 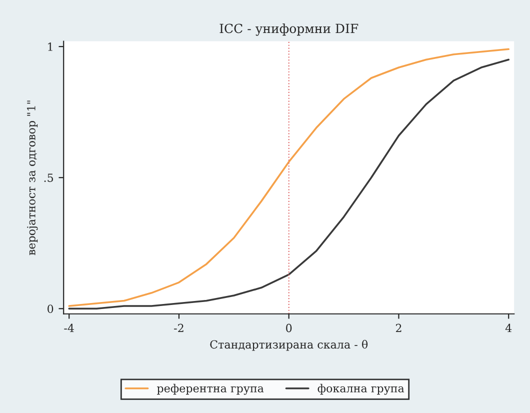 I want to click on legend-label: референтна група, so click(x=210, y=389).